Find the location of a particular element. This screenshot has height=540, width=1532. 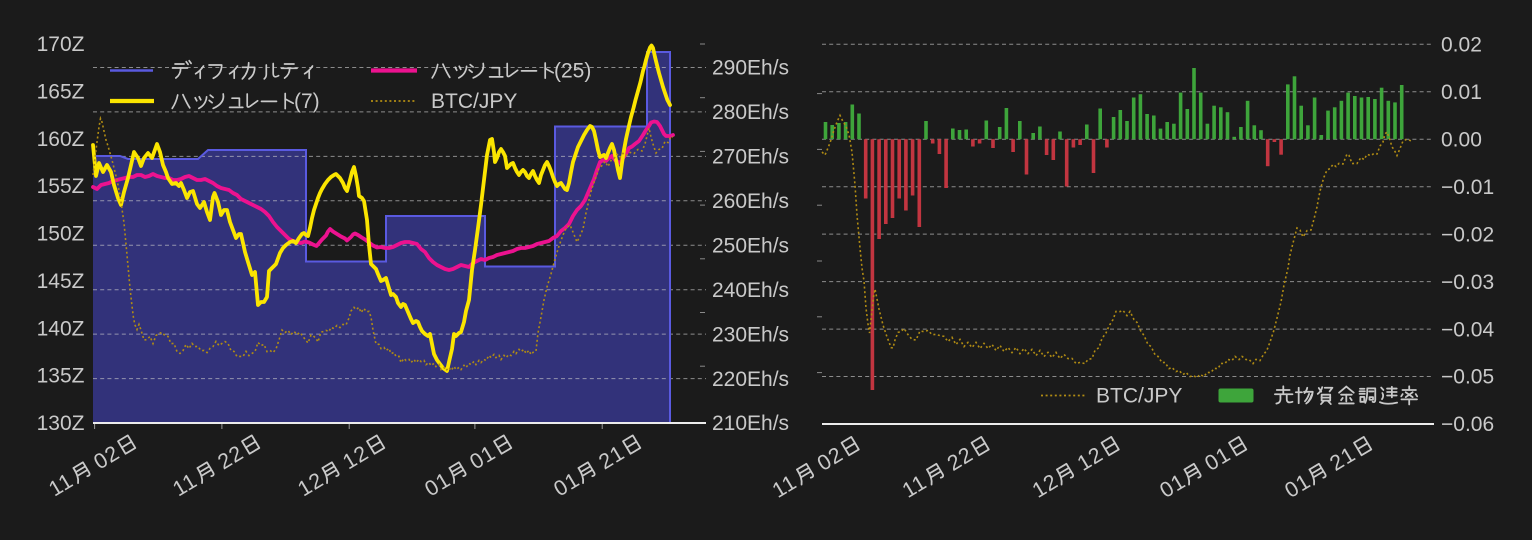

svg-text: 250Eh/s is located at coordinates (750, 246).